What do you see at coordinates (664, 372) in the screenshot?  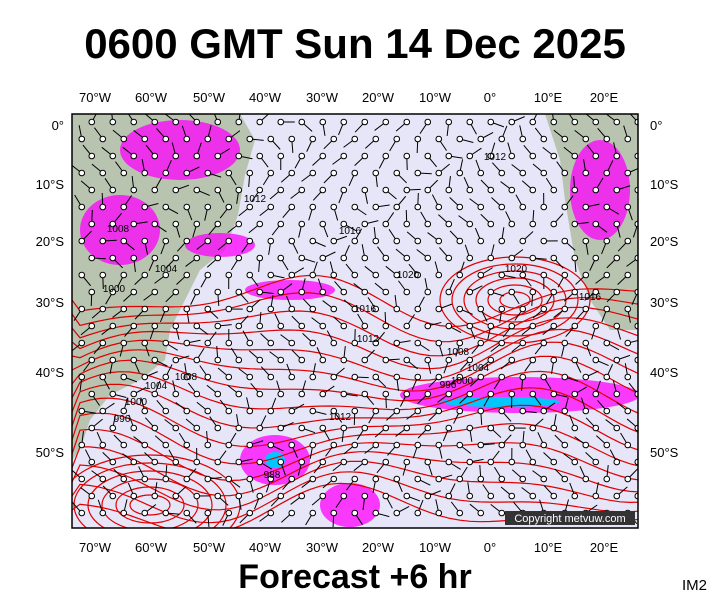 I see `latitude-label: 40°S` at bounding box center [664, 372].